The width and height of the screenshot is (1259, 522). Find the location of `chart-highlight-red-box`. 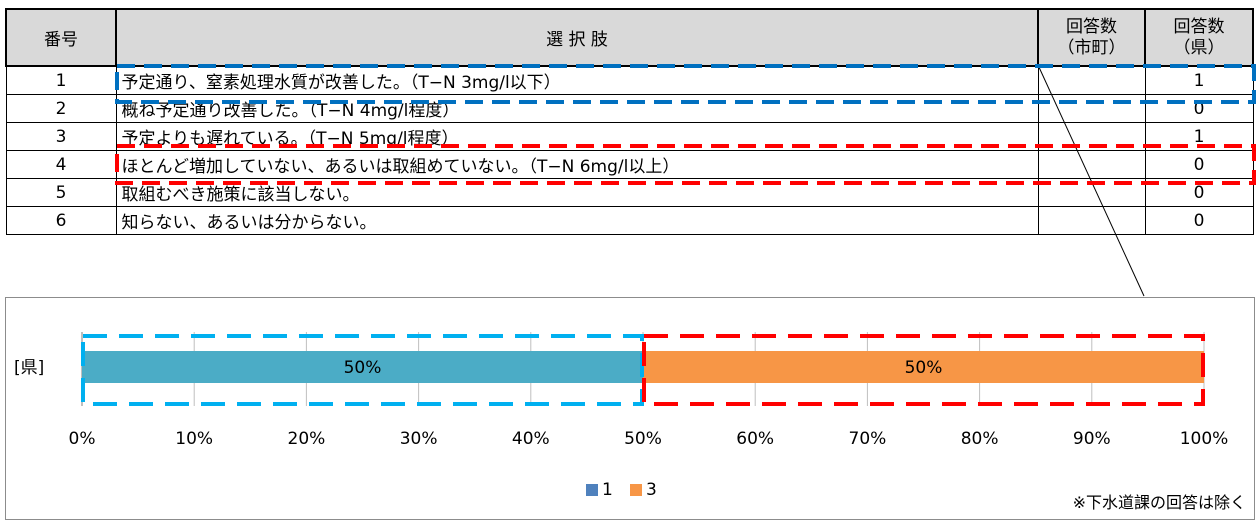

chart-highlight-red-box is located at coordinates (923, 370).